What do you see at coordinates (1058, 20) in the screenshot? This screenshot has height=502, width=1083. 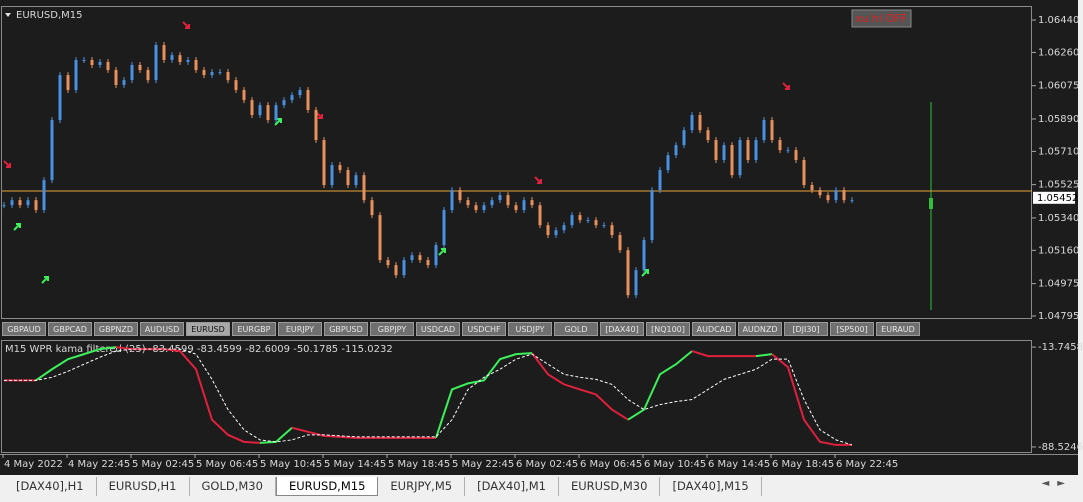 I see `y-tick-label: 1.06440` at bounding box center [1058, 20].